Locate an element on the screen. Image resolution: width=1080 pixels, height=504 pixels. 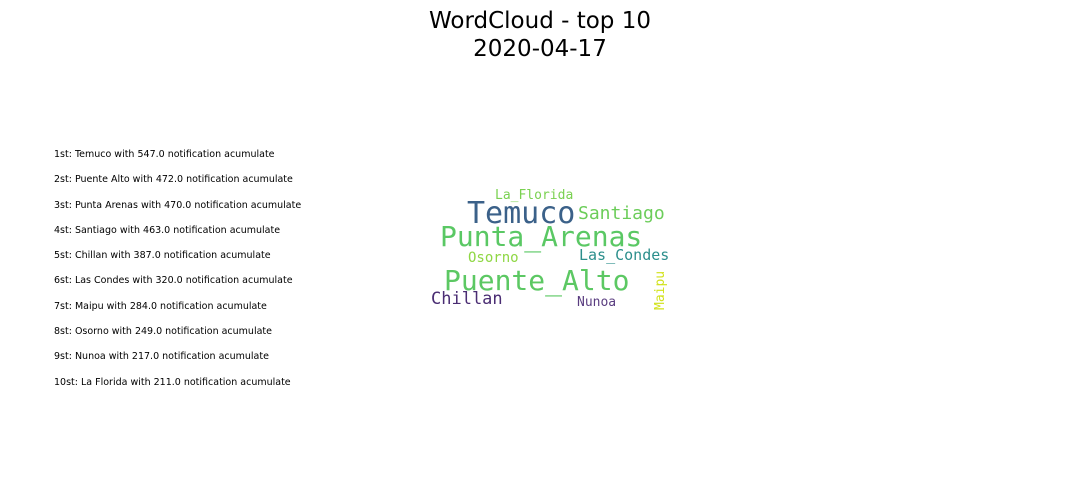
chart-title: WordCloud - top 10 2020-04-17 is located at coordinates (540, 35).